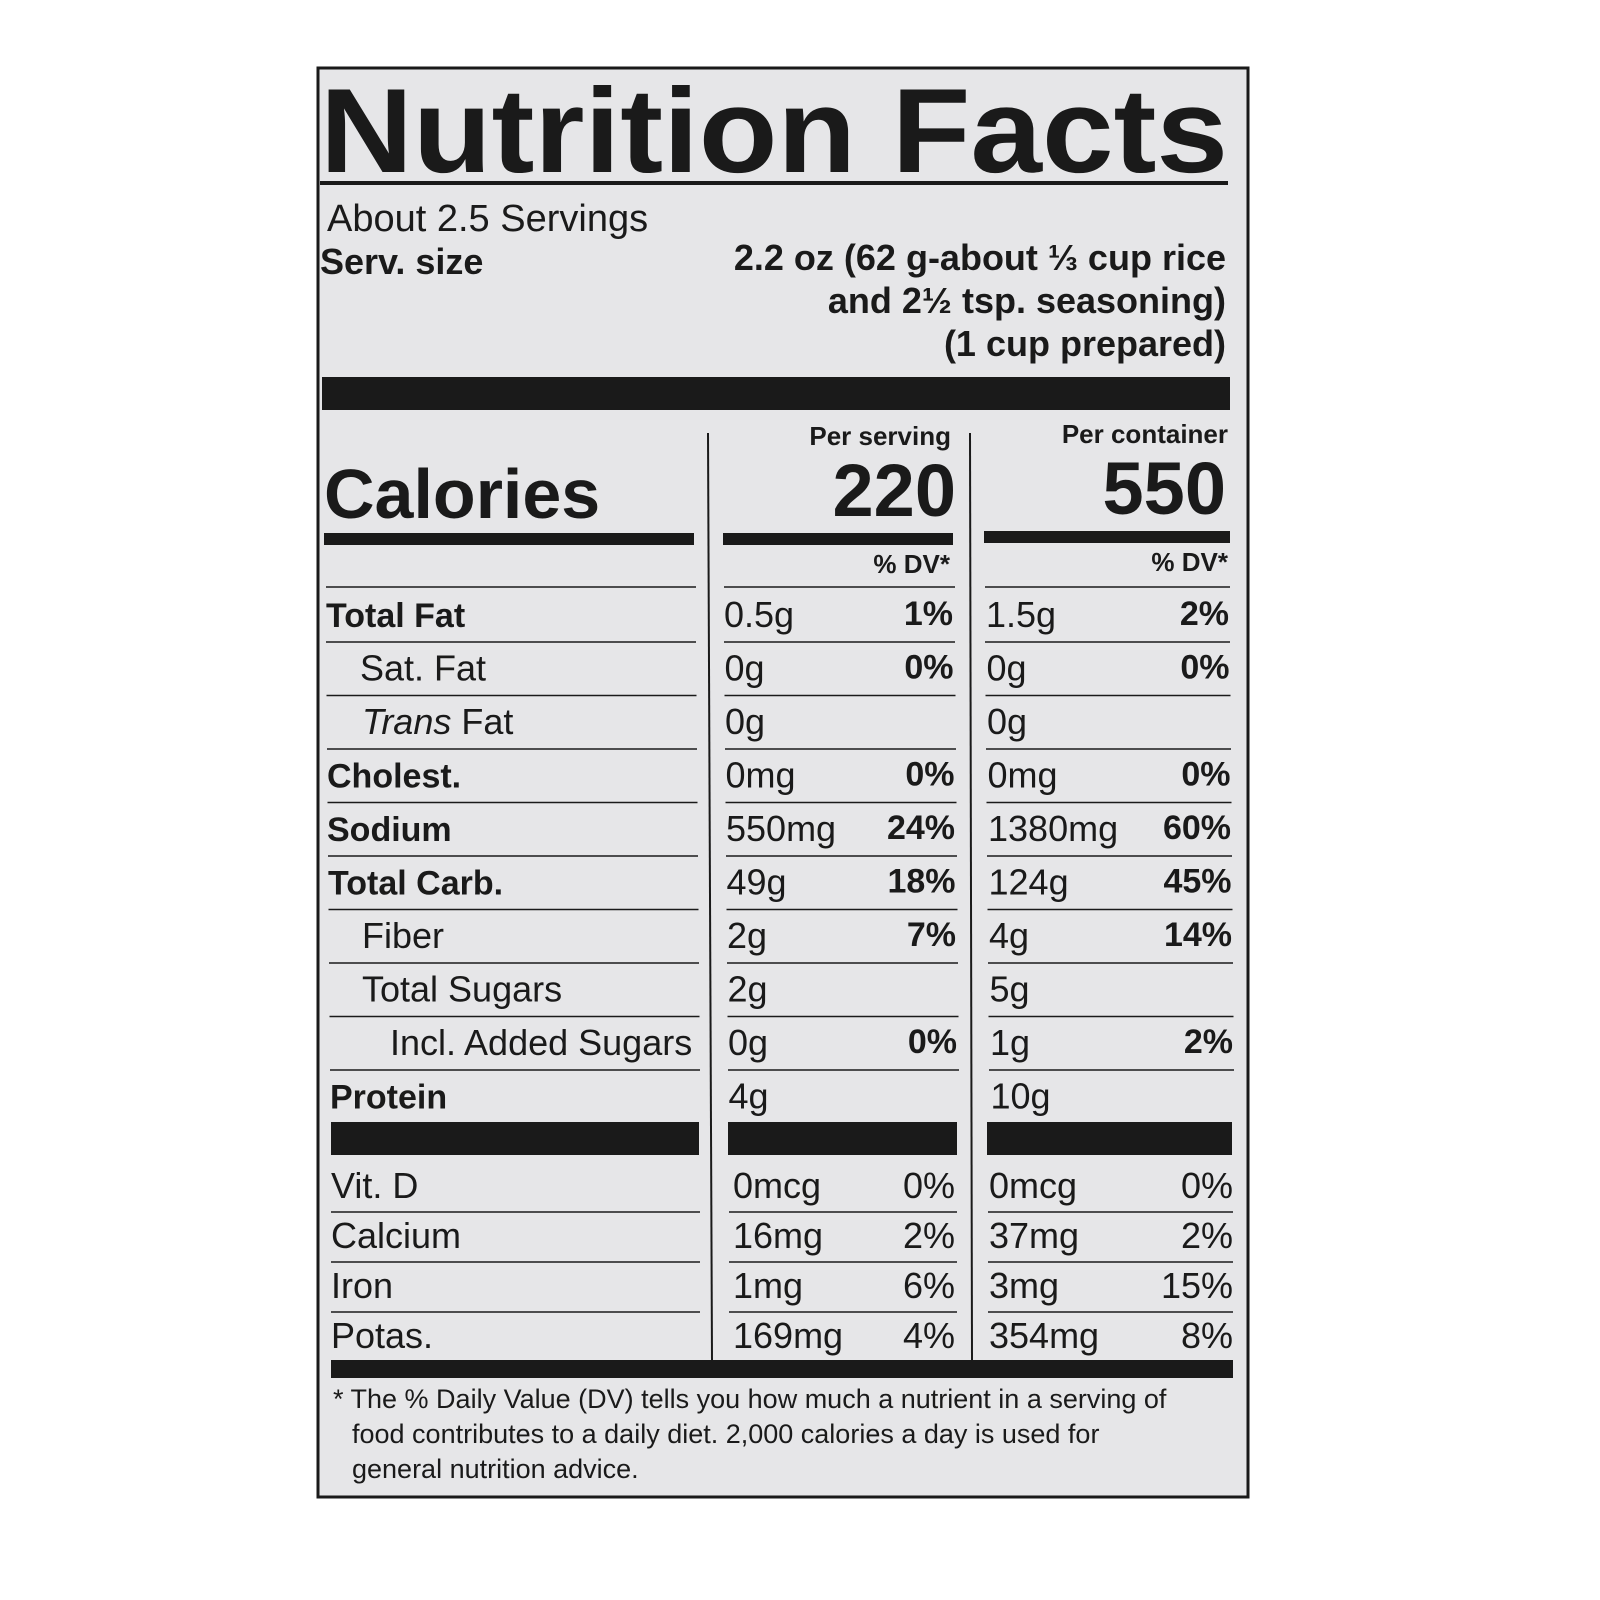  I want to click on amount: 10g, so click(1021, 1096).